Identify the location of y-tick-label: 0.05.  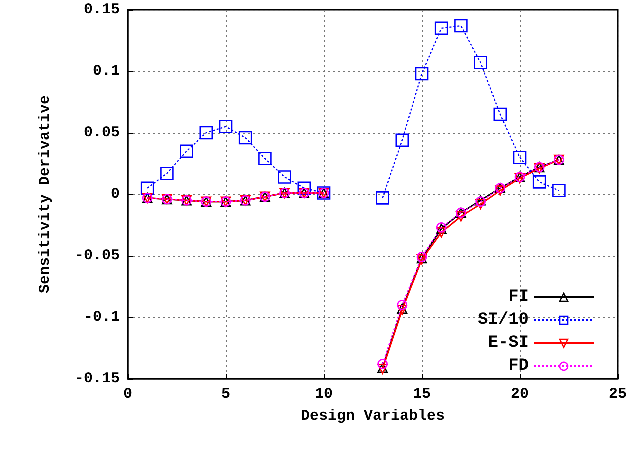
(102, 133).